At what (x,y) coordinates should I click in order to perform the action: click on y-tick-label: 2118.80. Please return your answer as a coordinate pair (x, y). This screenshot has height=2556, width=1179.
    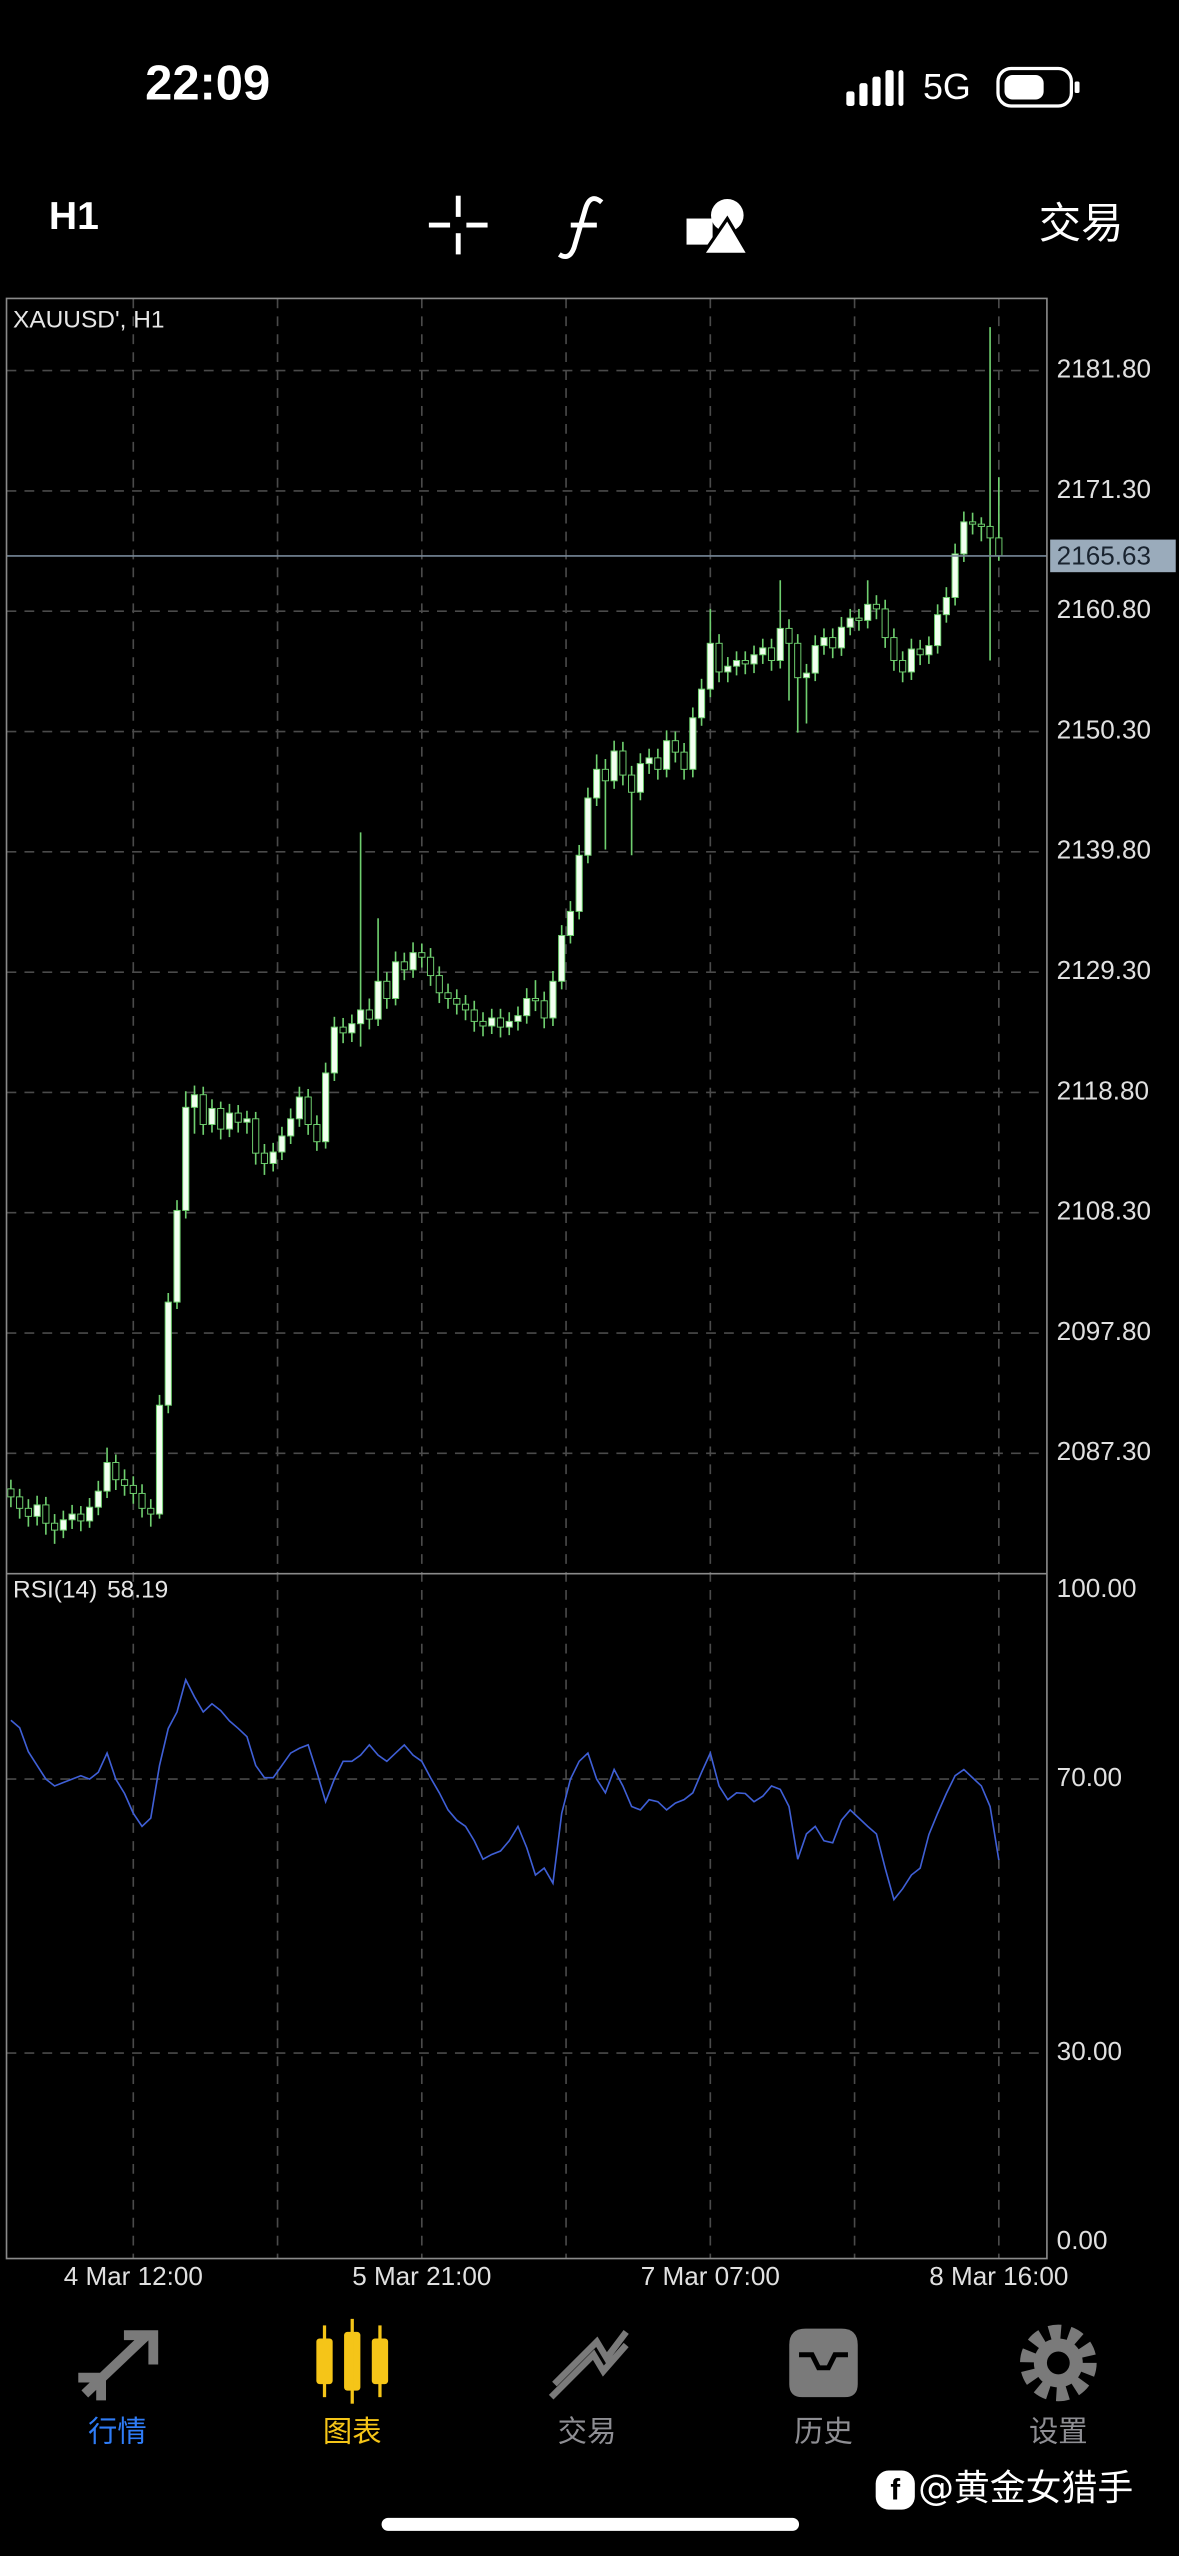
    Looking at the image, I should click on (1103, 1090).